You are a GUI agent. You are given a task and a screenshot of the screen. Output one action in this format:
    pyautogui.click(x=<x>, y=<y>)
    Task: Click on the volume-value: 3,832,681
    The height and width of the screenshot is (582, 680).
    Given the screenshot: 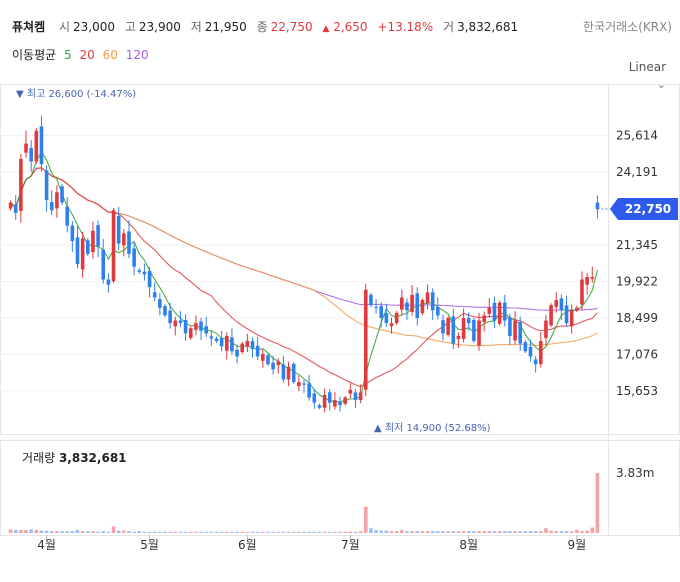 What is the action you would take?
    pyautogui.click(x=488, y=27)
    